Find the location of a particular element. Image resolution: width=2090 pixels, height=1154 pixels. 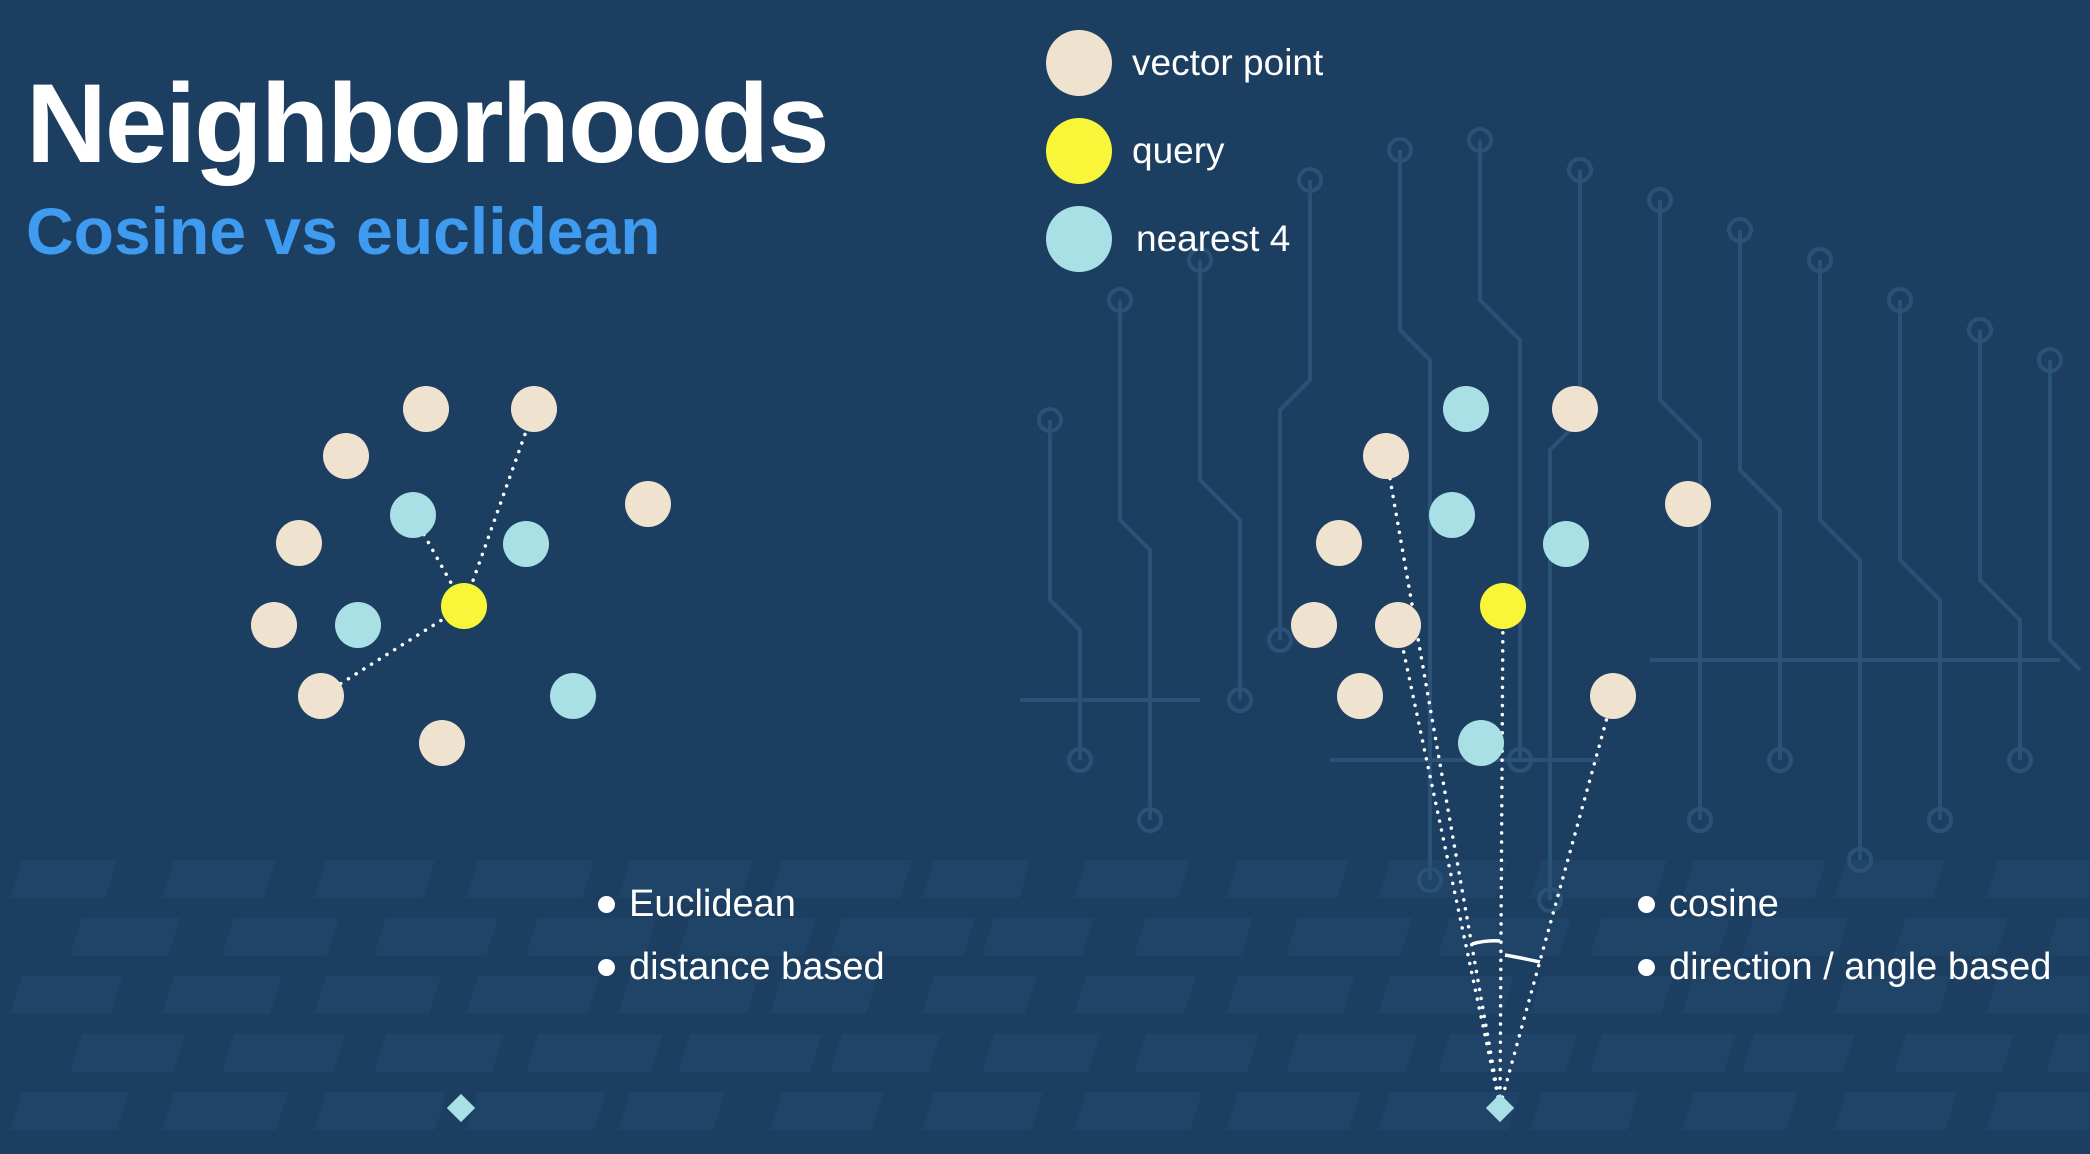

bullet-text: distance based is located at coordinates (757, 967).